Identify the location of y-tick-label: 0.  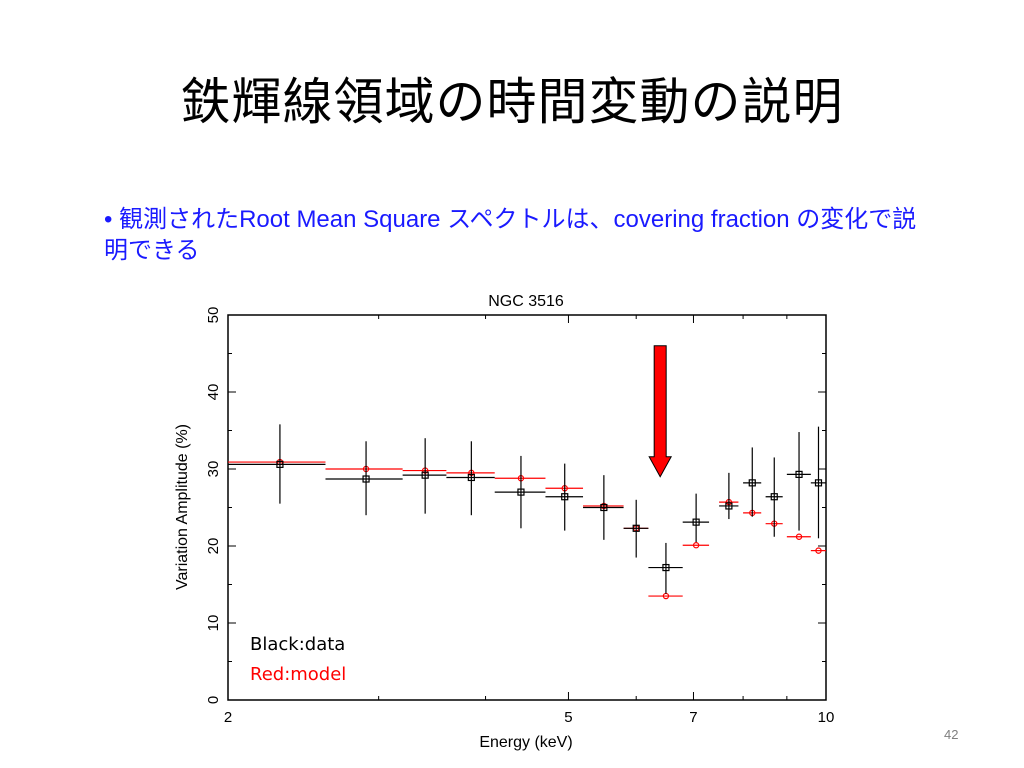
(213, 700).